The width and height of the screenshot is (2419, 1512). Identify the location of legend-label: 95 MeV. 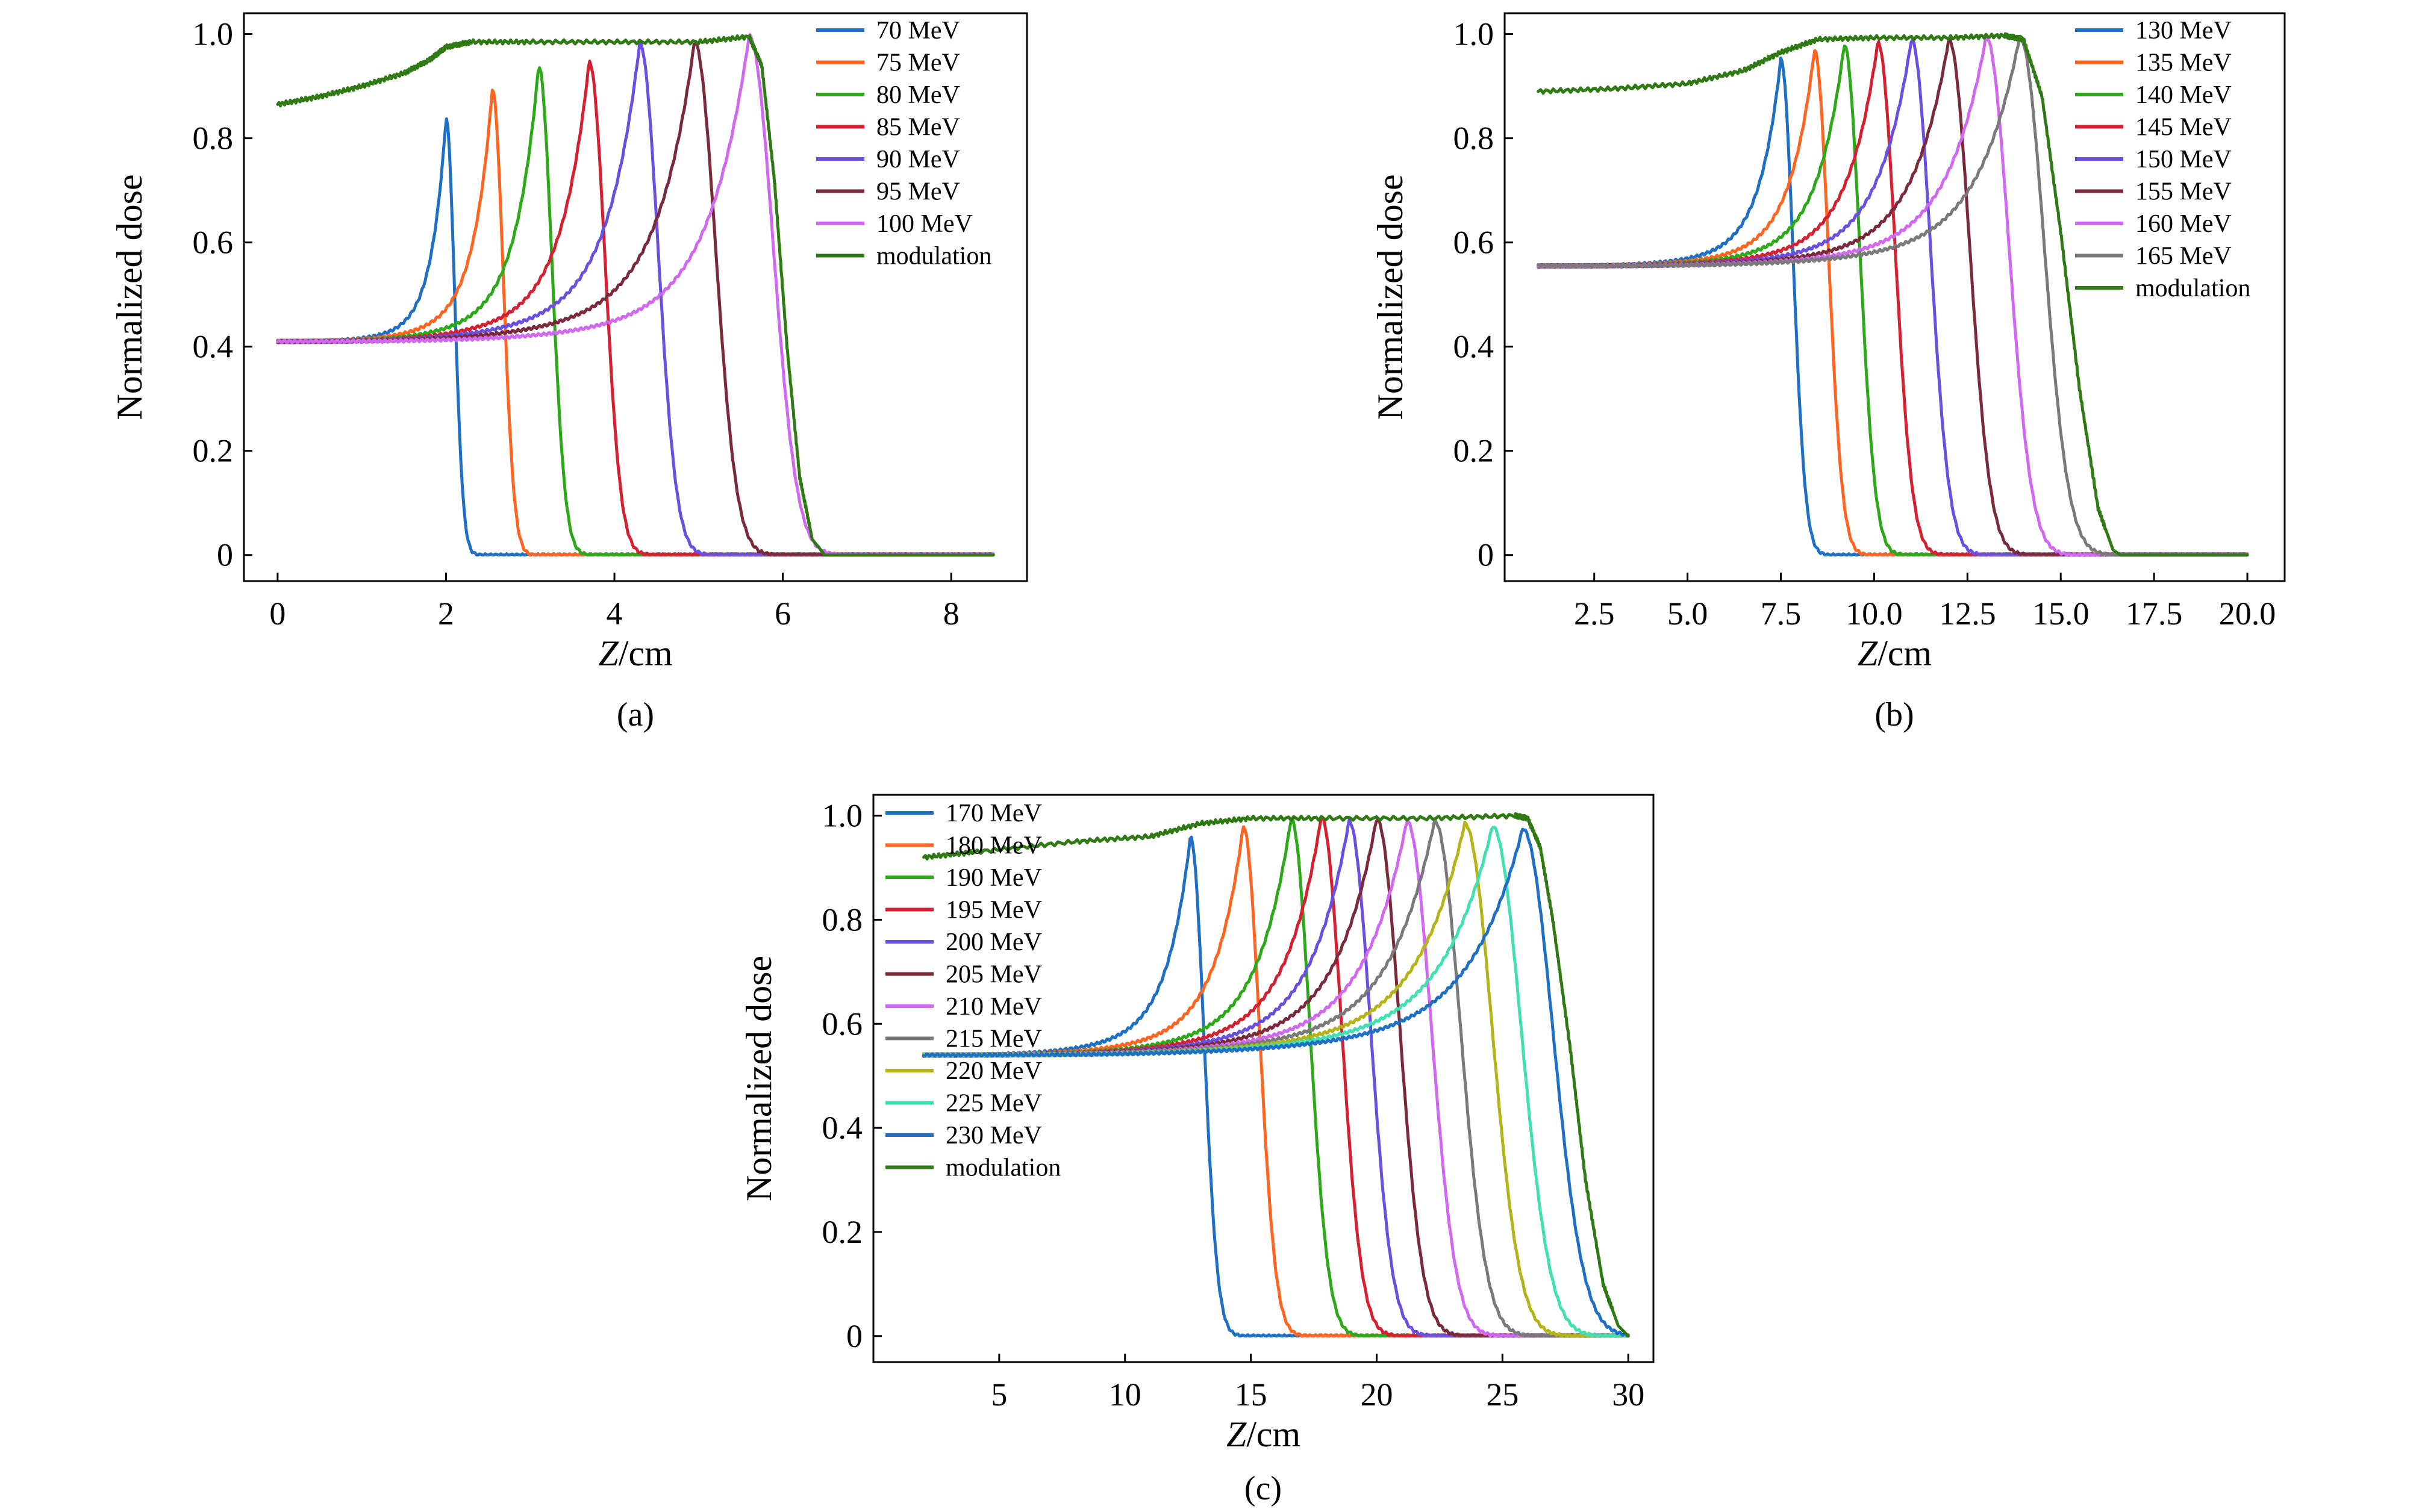
(918, 192).